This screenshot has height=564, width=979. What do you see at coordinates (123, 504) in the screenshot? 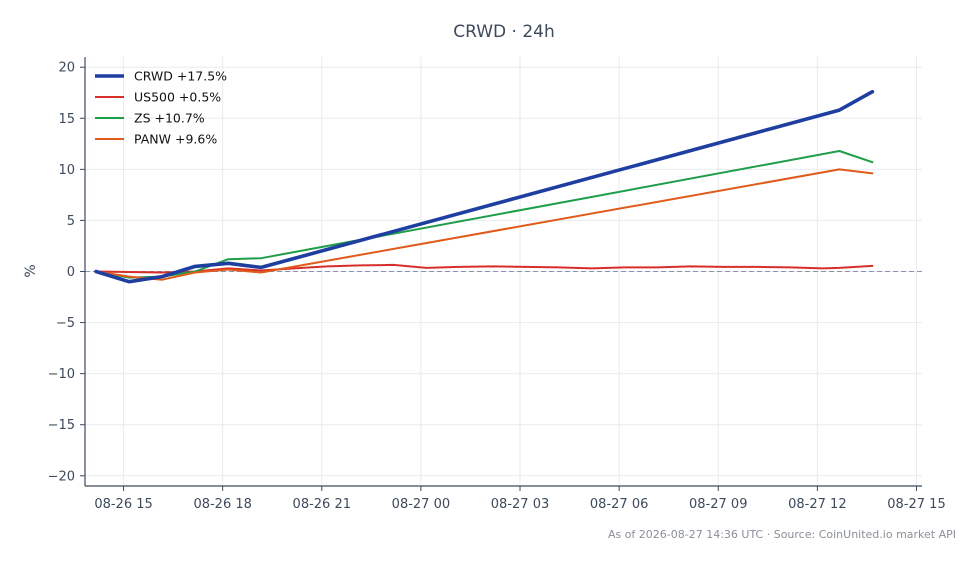
I see `x-tick-label: 08-26 15` at bounding box center [123, 504].